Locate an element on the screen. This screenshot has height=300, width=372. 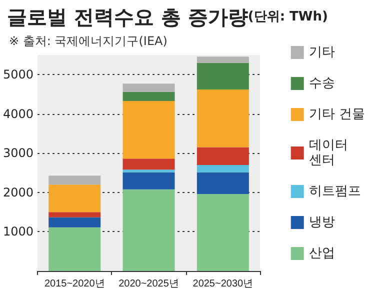
legend-label: 냉방 is located at coordinates (321, 222).